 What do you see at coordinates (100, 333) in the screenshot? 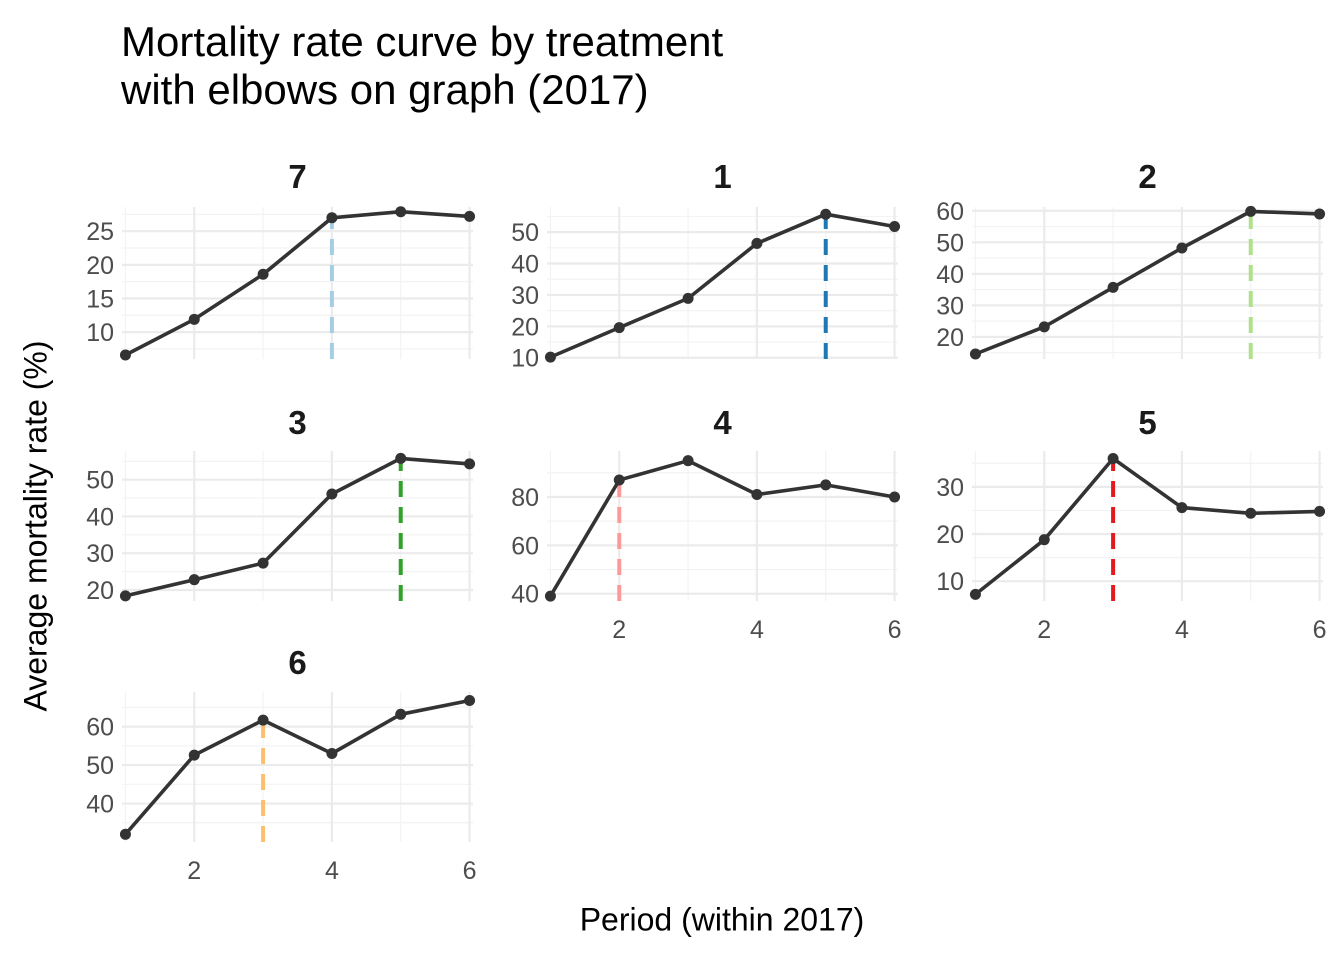
I see `panel-7-y-tick-label: 10` at bounding box center [100, 333].